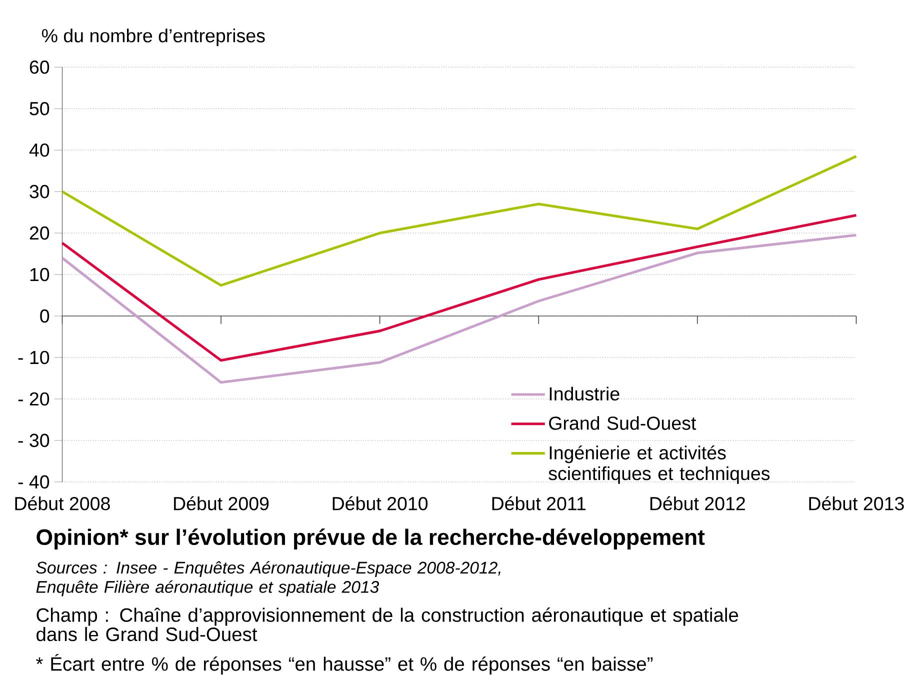 The image size is (909, 675). What do you see at coordinates (153, 37) in the screenshot?
I see `y-axis-title: % du nombre d’entreprises` at bounding box center [153, 37].